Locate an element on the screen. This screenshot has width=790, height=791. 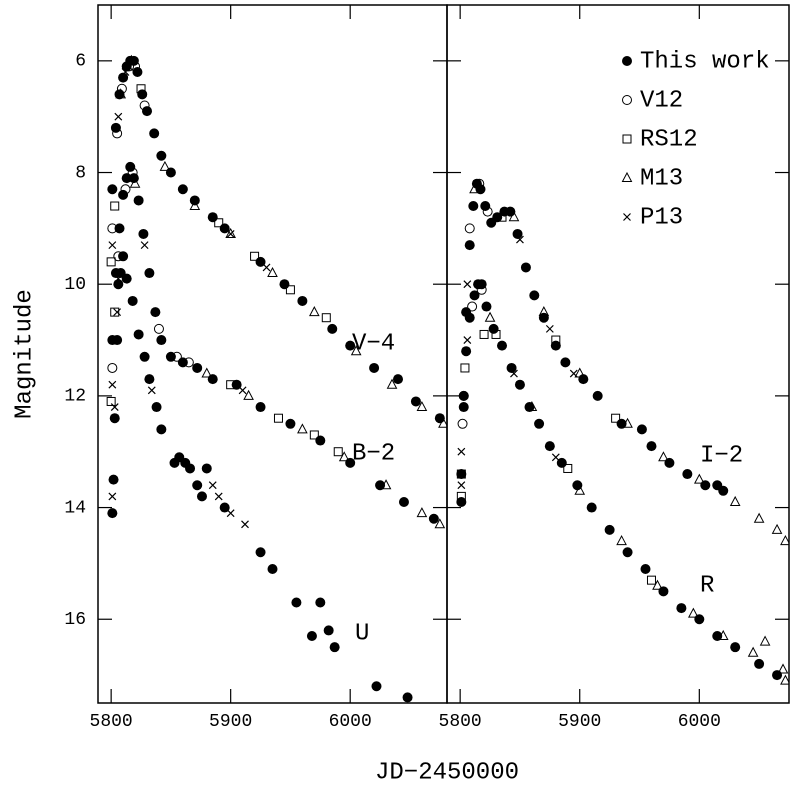
y-tick-label: 6 is located at coordinates (80, 62).